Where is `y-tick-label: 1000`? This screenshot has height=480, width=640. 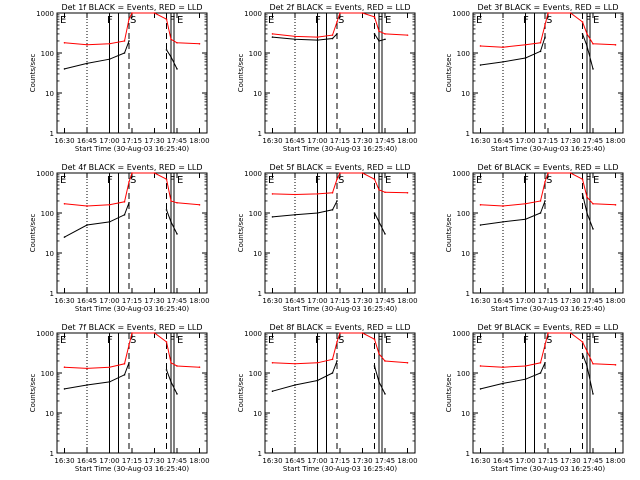 y-tick-label: 1000 is located at coordinates (45, 14).